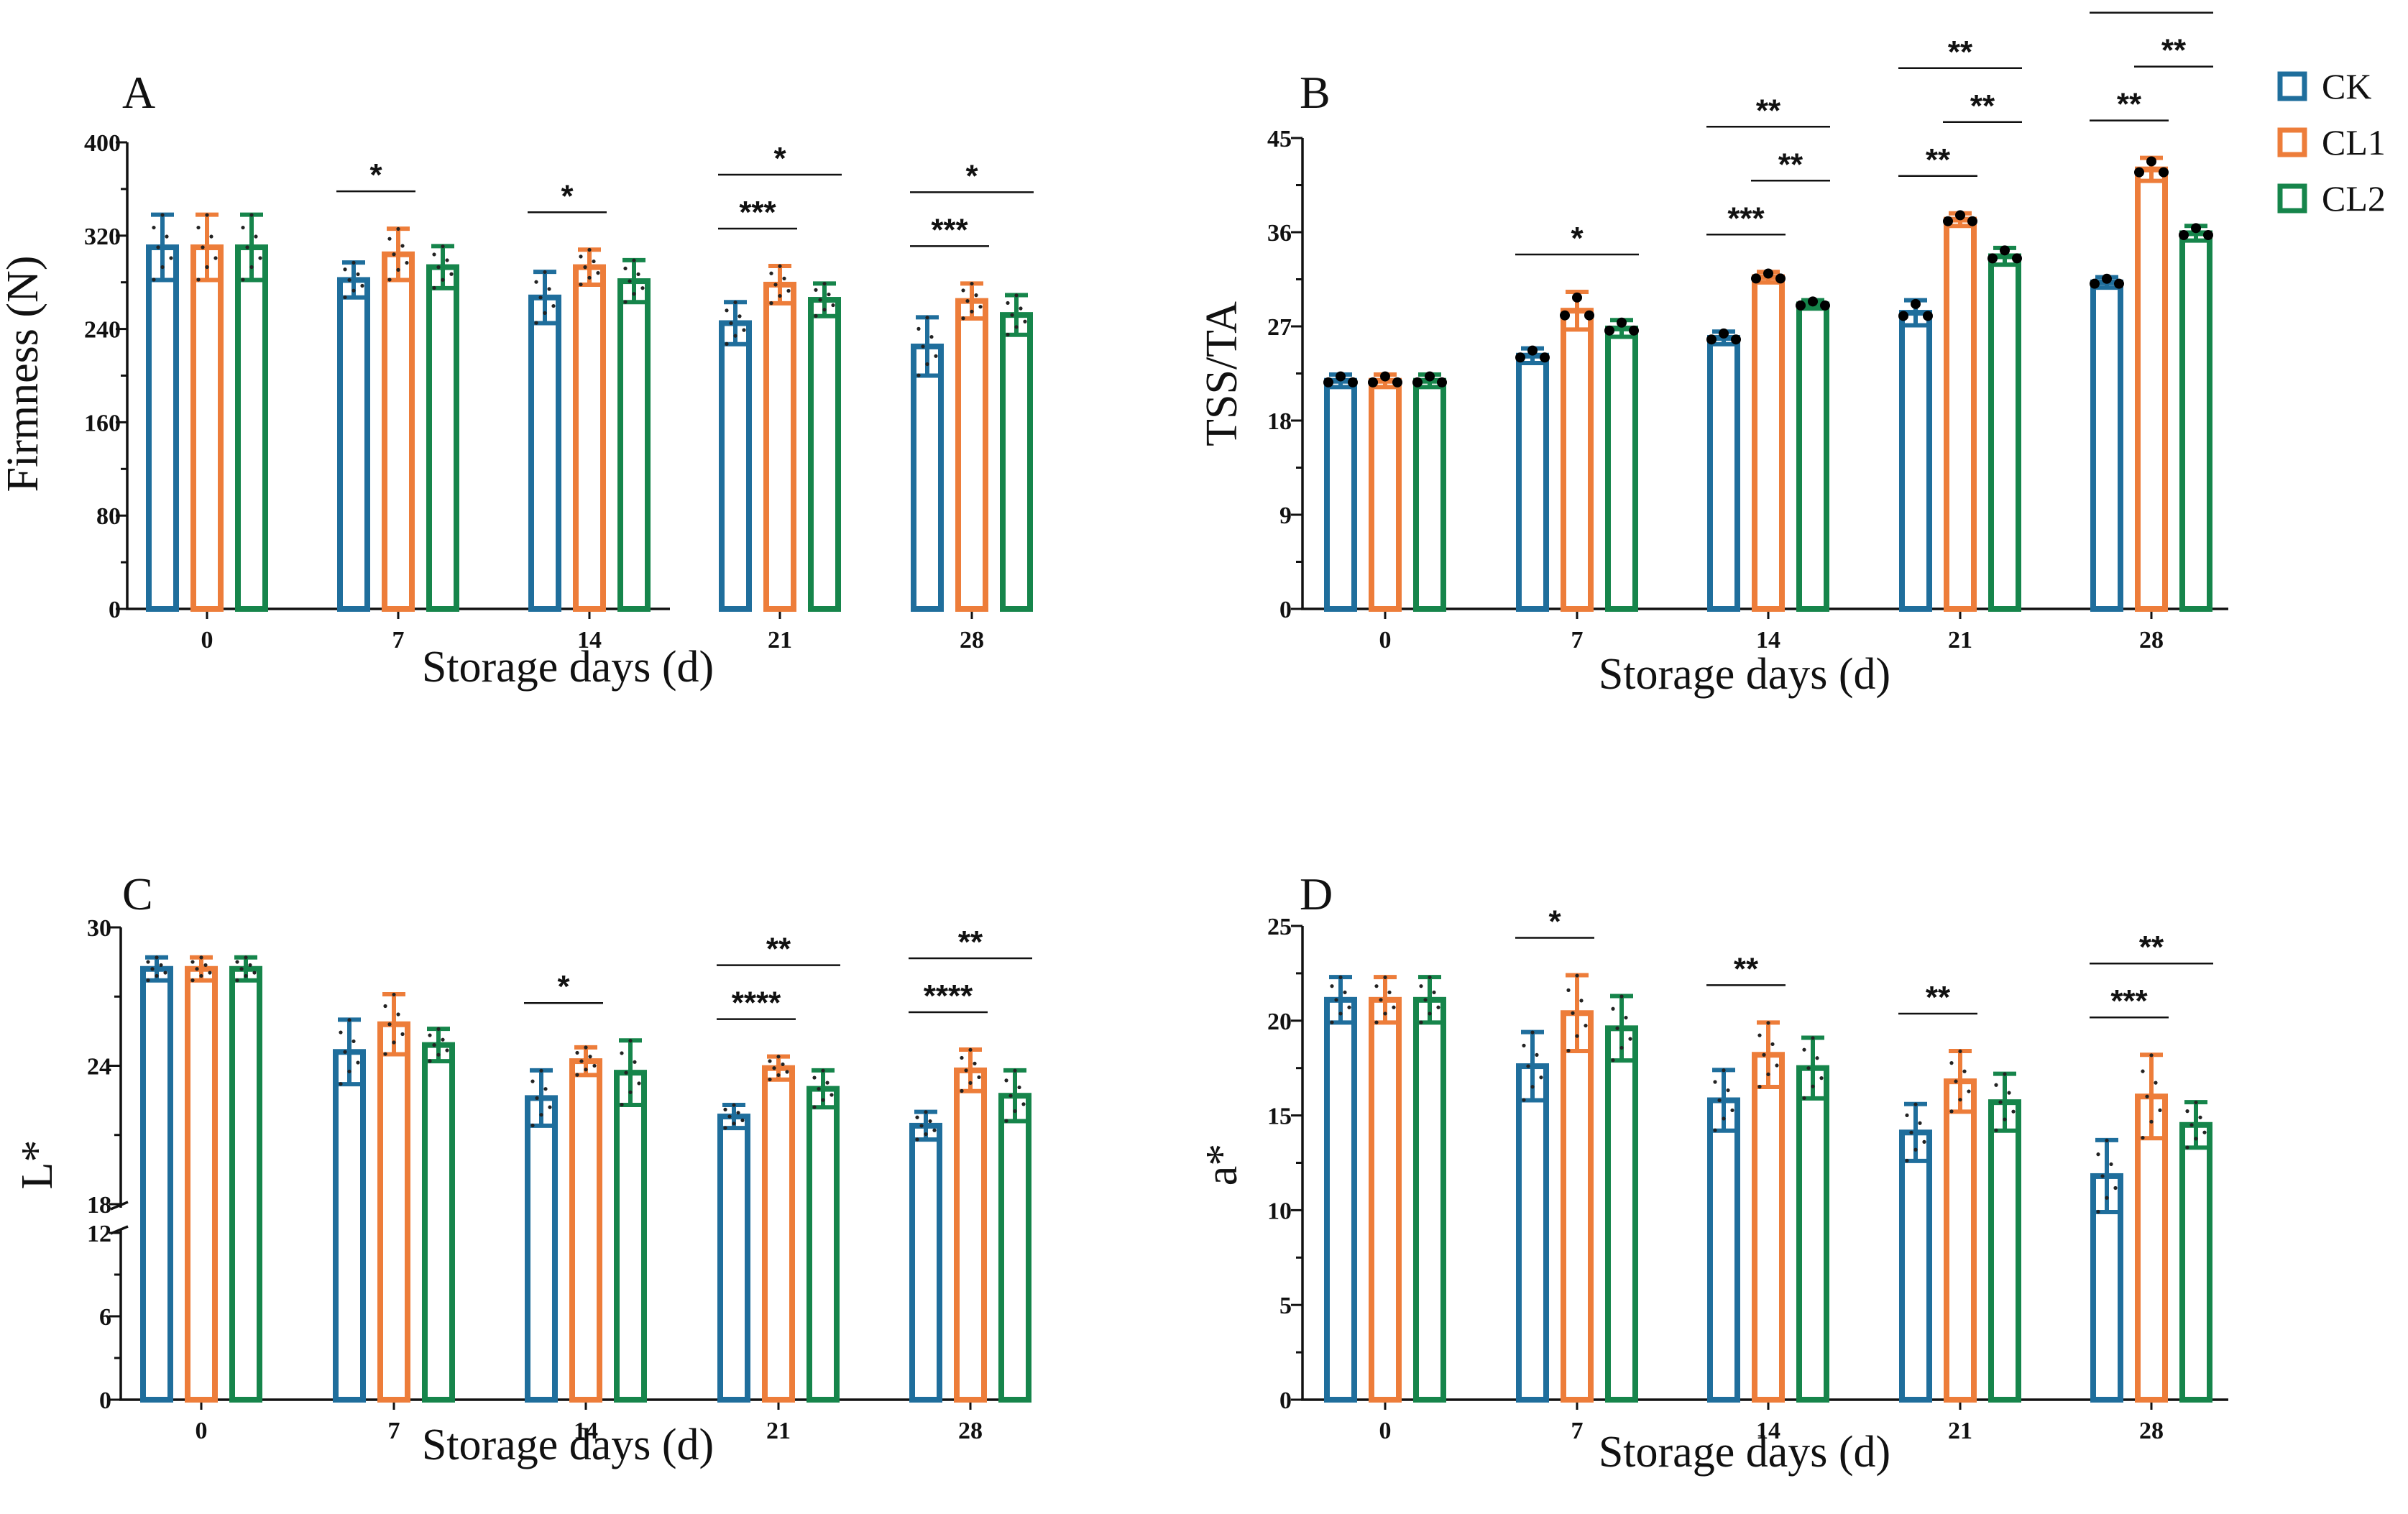  What do you see at coordinates (1316, 92) in the screenshot?
I see `panel-letter: B` at bounding box center [1316, 92].